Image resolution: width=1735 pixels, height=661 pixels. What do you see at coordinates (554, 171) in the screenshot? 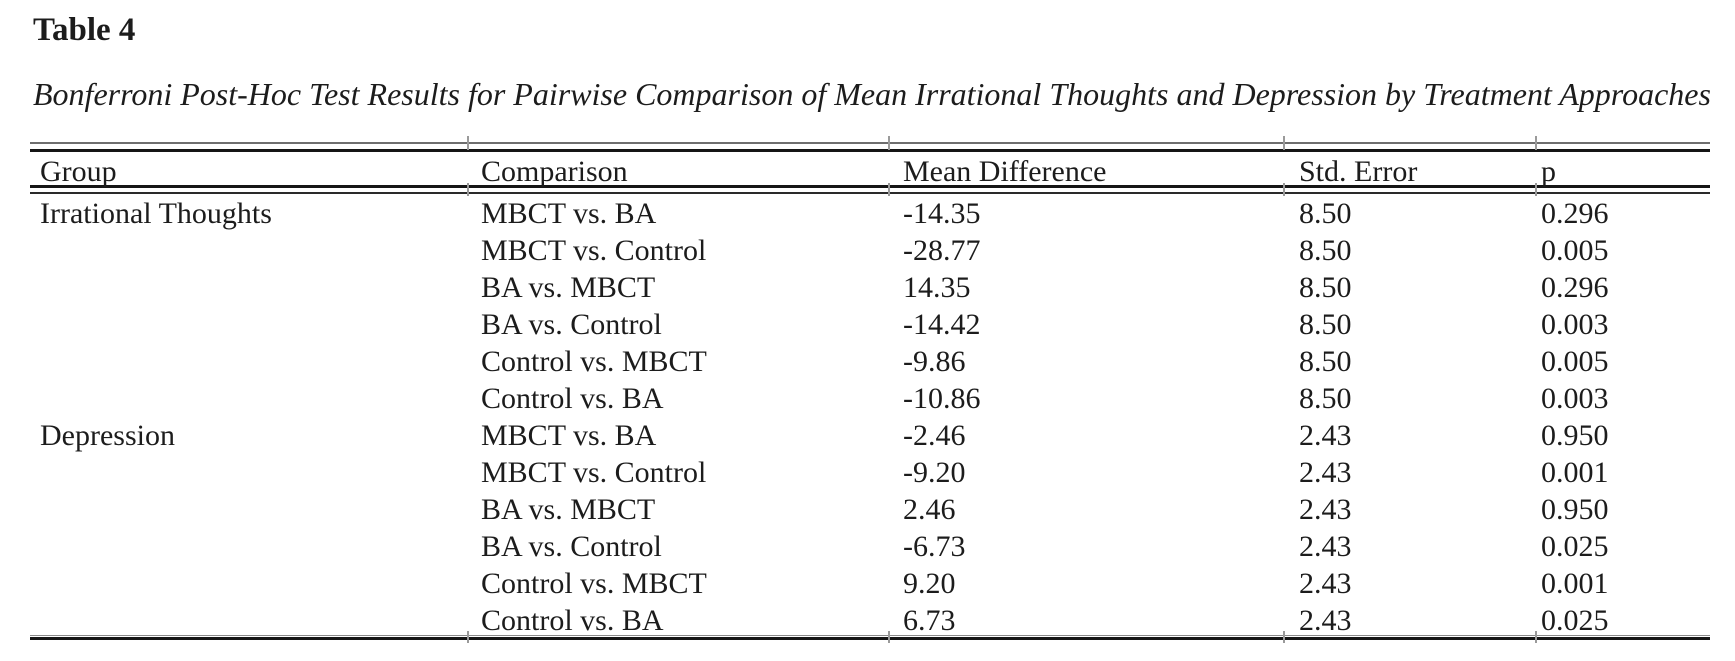
I see `column-header-comparison: Comparison` at bounding box center [554, 171].